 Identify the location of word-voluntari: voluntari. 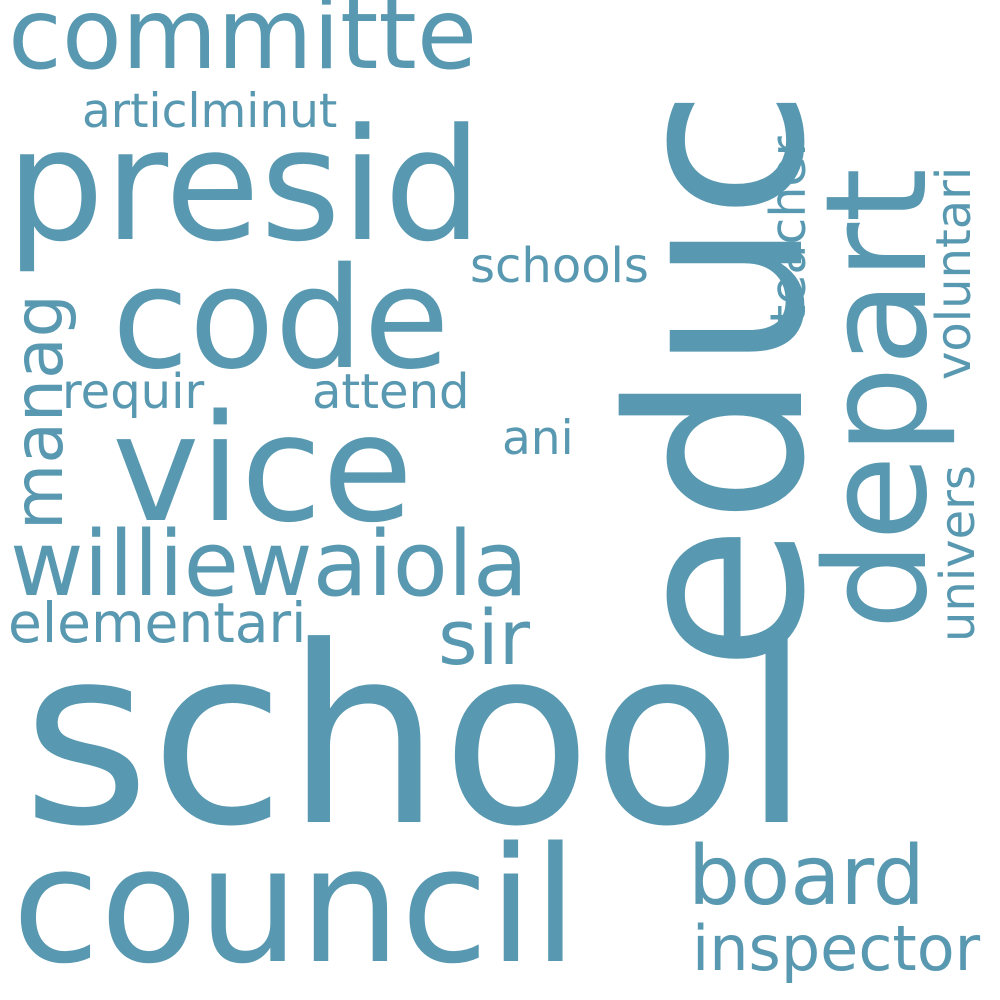
(954, 273).